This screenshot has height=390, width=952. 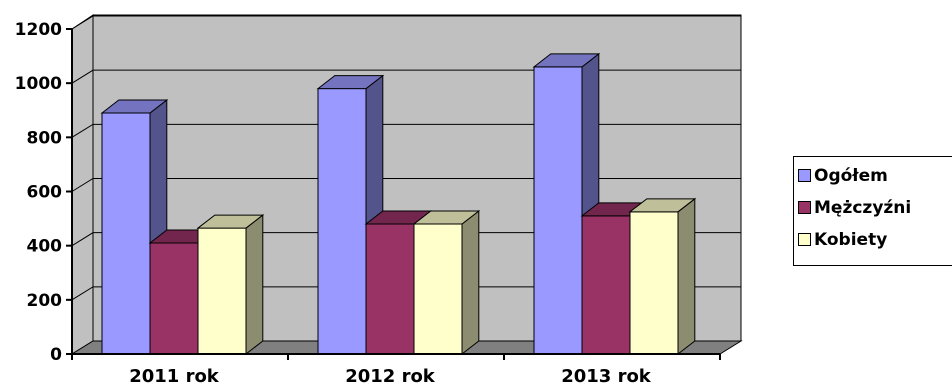 I want to click on y-tick-label: 600, so click(x=45, y=193).